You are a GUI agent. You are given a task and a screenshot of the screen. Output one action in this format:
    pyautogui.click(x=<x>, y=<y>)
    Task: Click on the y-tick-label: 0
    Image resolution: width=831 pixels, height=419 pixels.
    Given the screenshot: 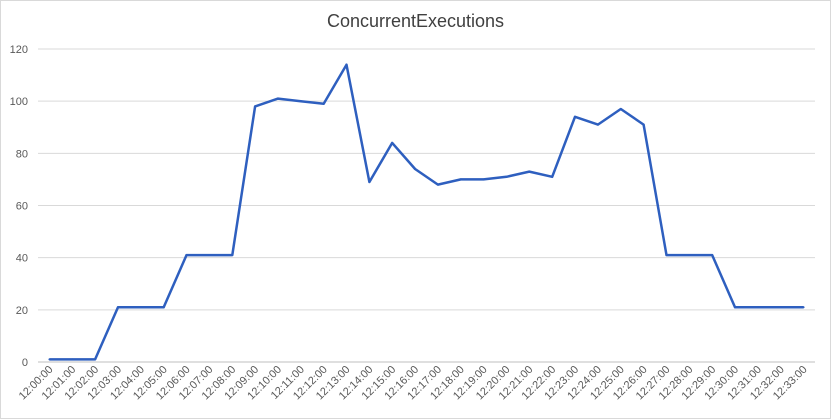 What is the action you would take?
    pyautogui.click(x=25, y=363)
    